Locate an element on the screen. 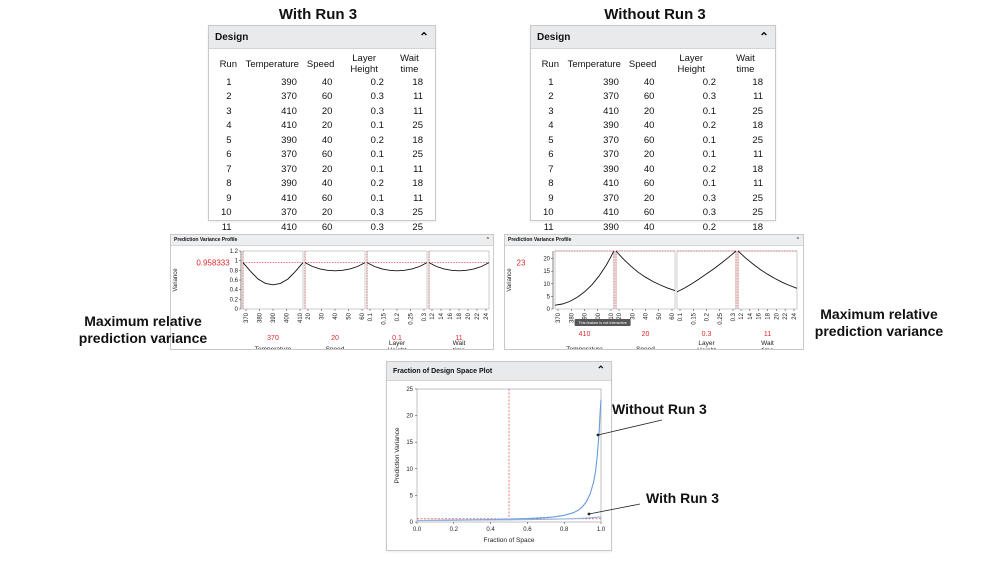  x-tick-label: 410 is located at coordinates (301, 317).